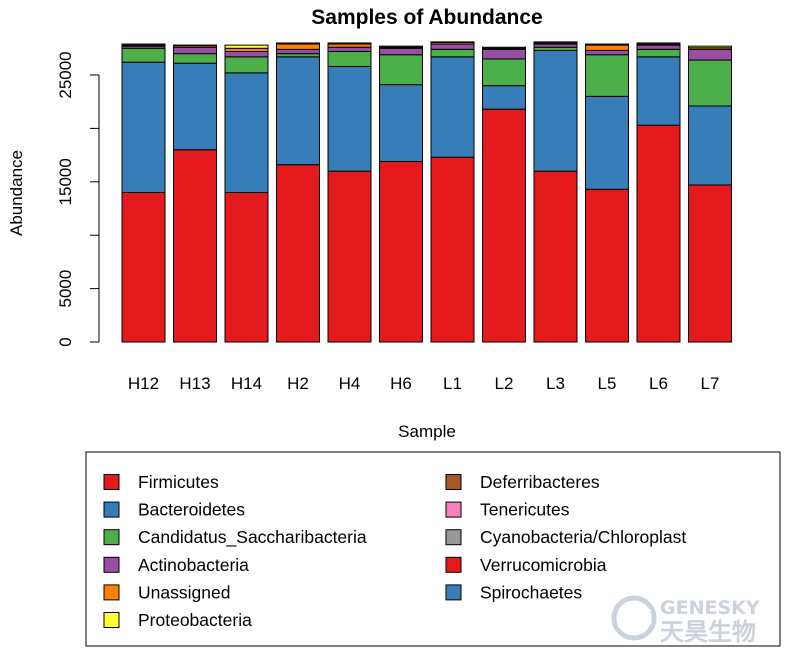 This screenshot has height=651, width=787. What do you see at coordinates (298, 46) in the screenshot?
I see `bar-segment-unassigned` at bounding box center [298, 46].